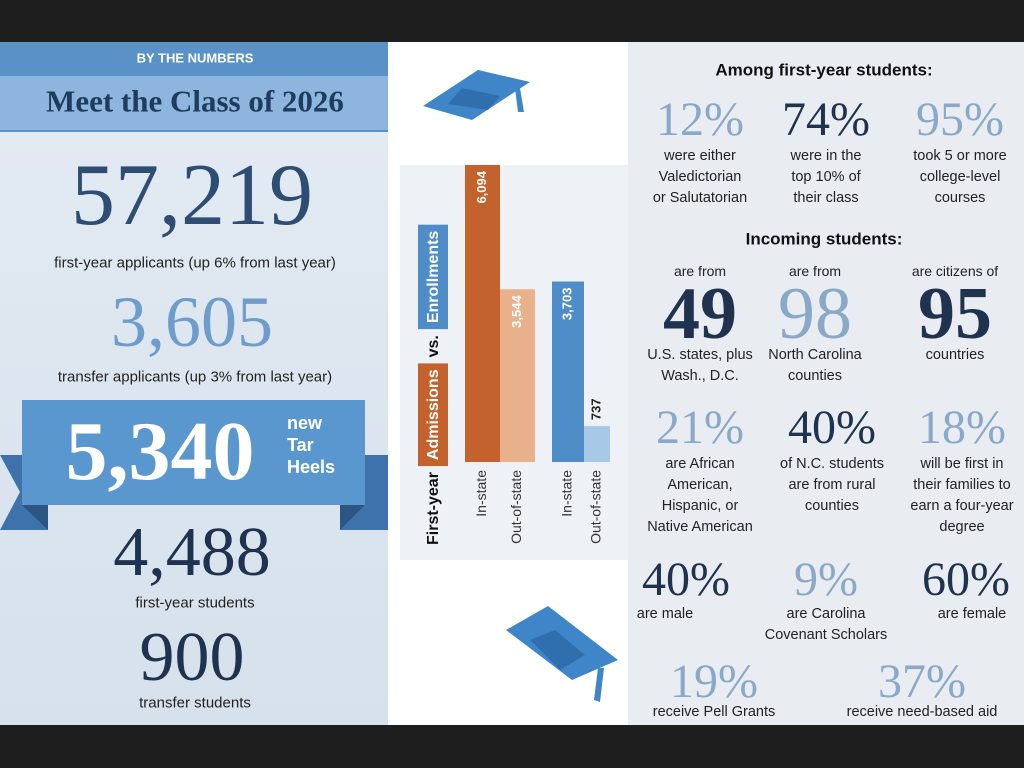  I want to click on fact-text: Hispanic, or, so click(700, 505).